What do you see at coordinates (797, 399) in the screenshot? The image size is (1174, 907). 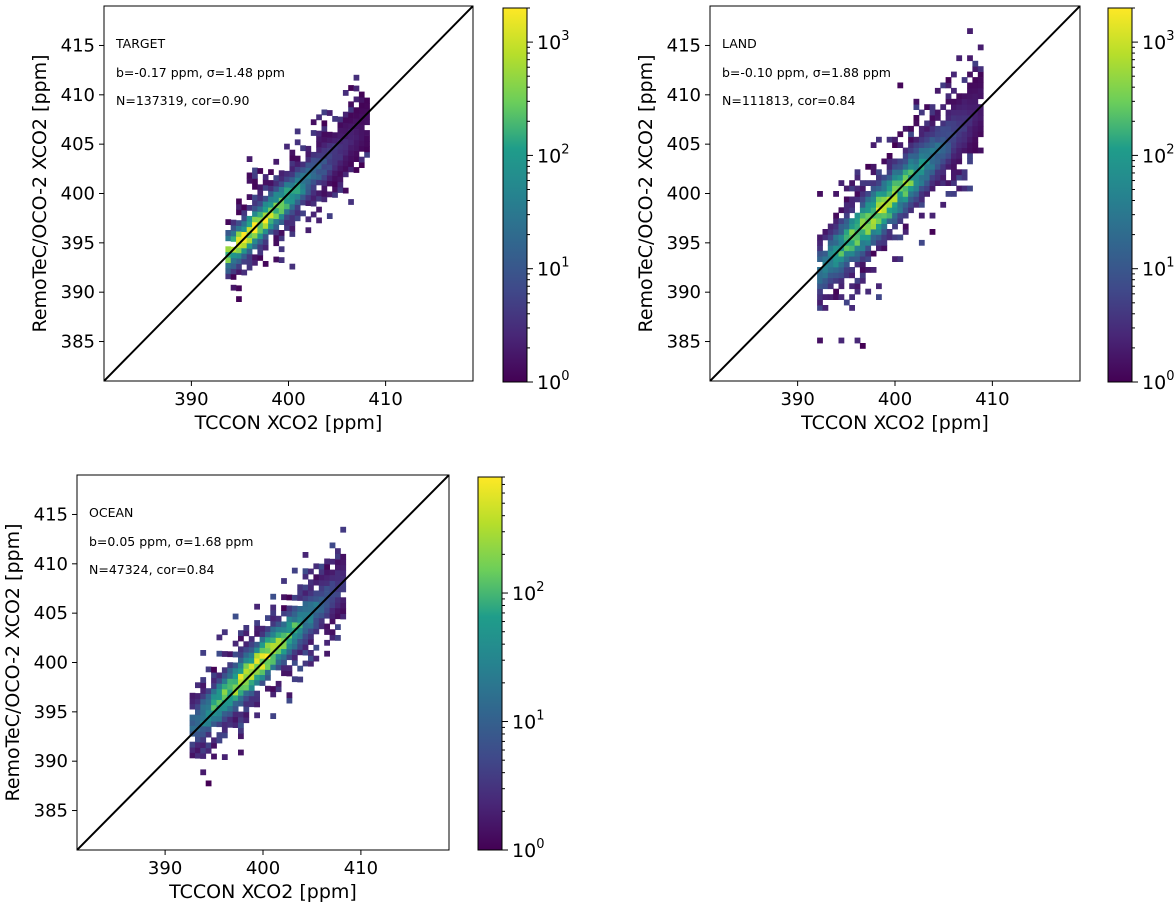 I see `x-tick-label: 390` at bounding box center [797, 399].